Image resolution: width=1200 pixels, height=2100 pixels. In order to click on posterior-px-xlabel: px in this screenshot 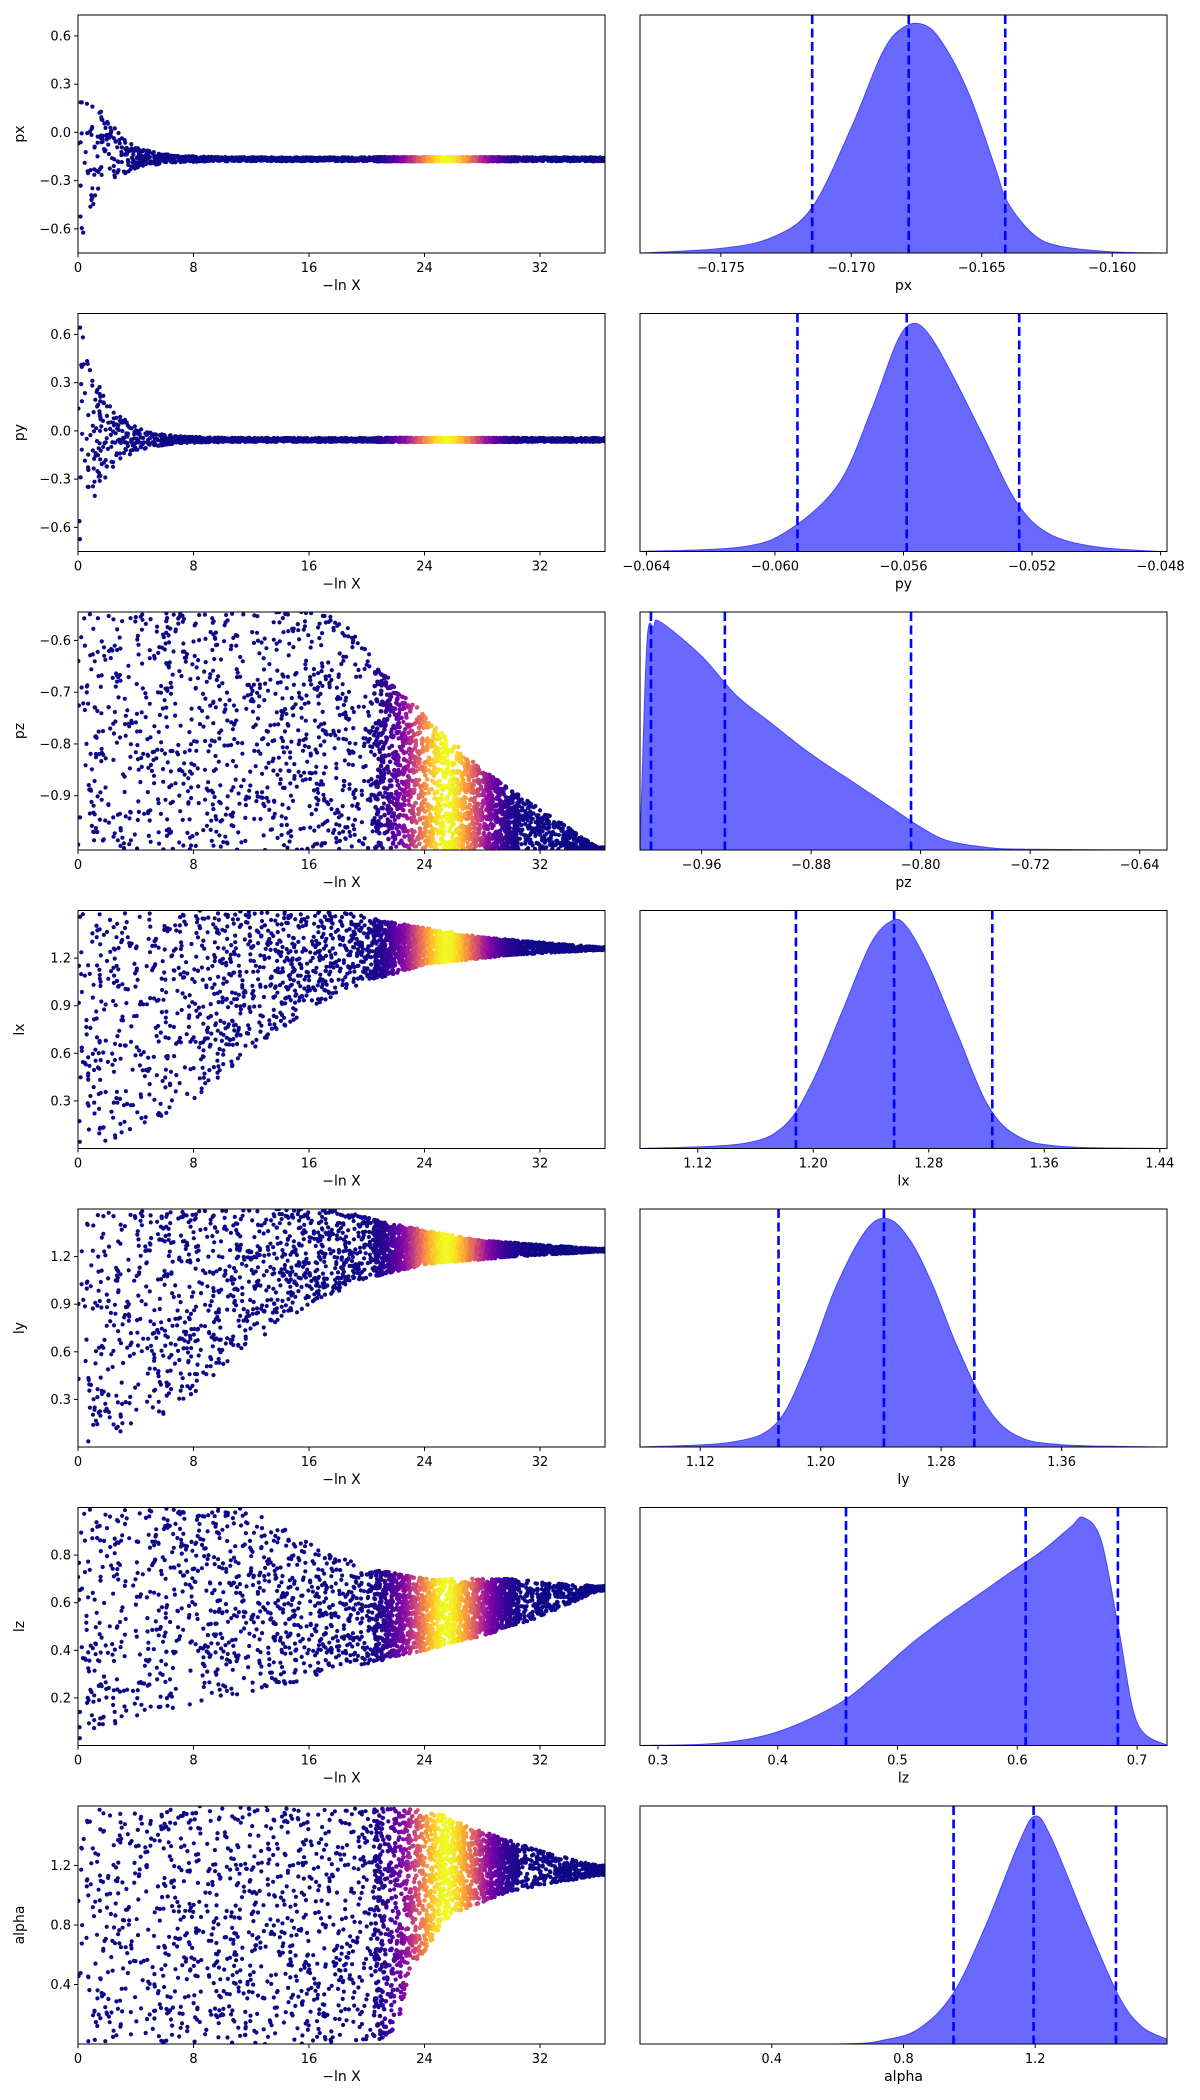, I will do `click(903, 286)`.